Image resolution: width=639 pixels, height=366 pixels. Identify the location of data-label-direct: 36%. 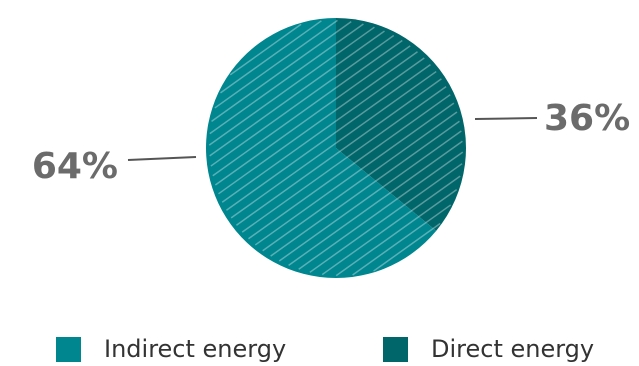
(587, 118).